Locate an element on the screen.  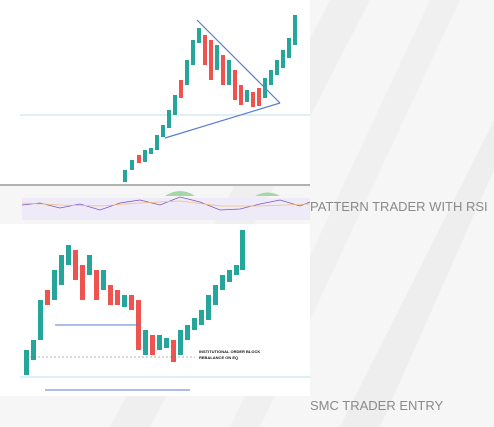
rsi-area is located at coordinates (222, 193).